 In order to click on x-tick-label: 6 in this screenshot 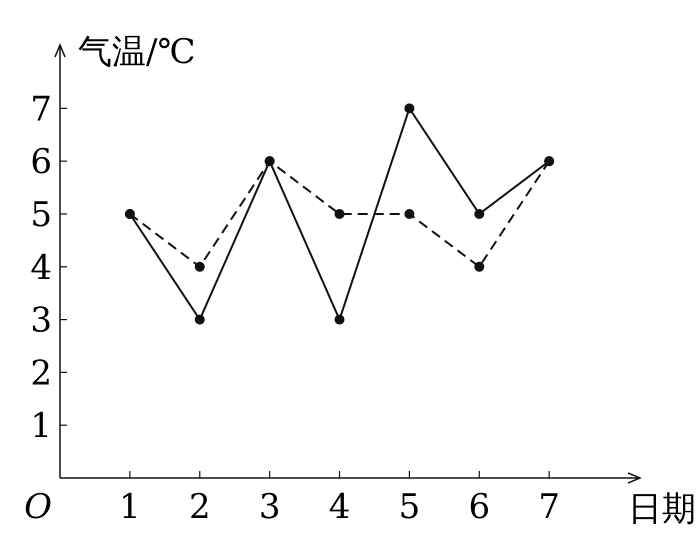, I will do `click(479, 507)`.